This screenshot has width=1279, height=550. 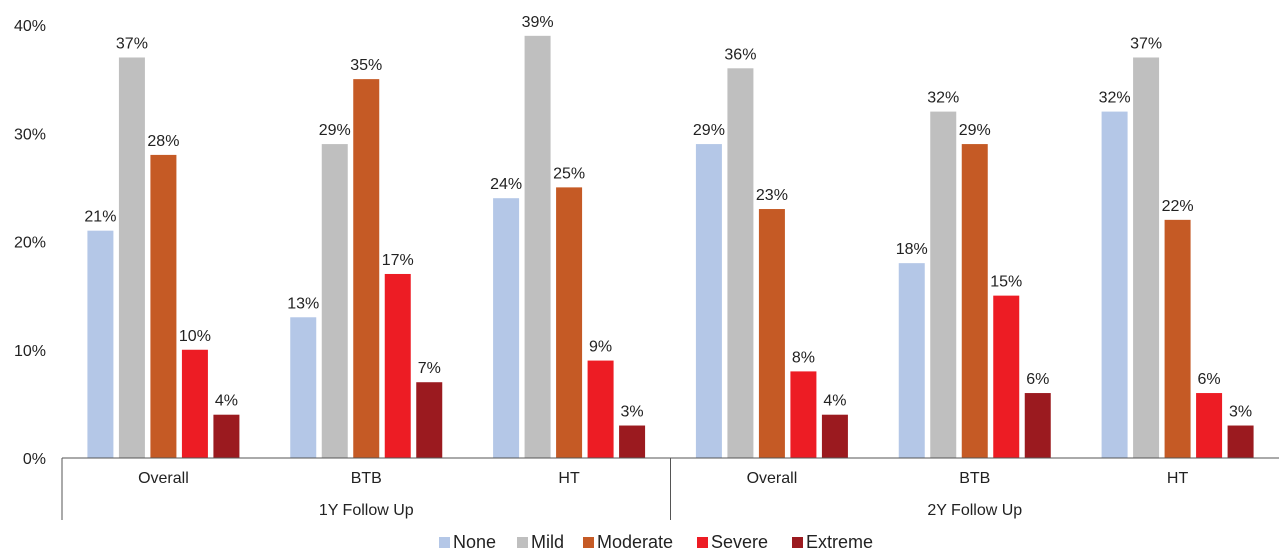 What do you see at coordinates (635, 541) in the screenshot?
I see `legend-label: Moderate` at bounding box center [635, 541].